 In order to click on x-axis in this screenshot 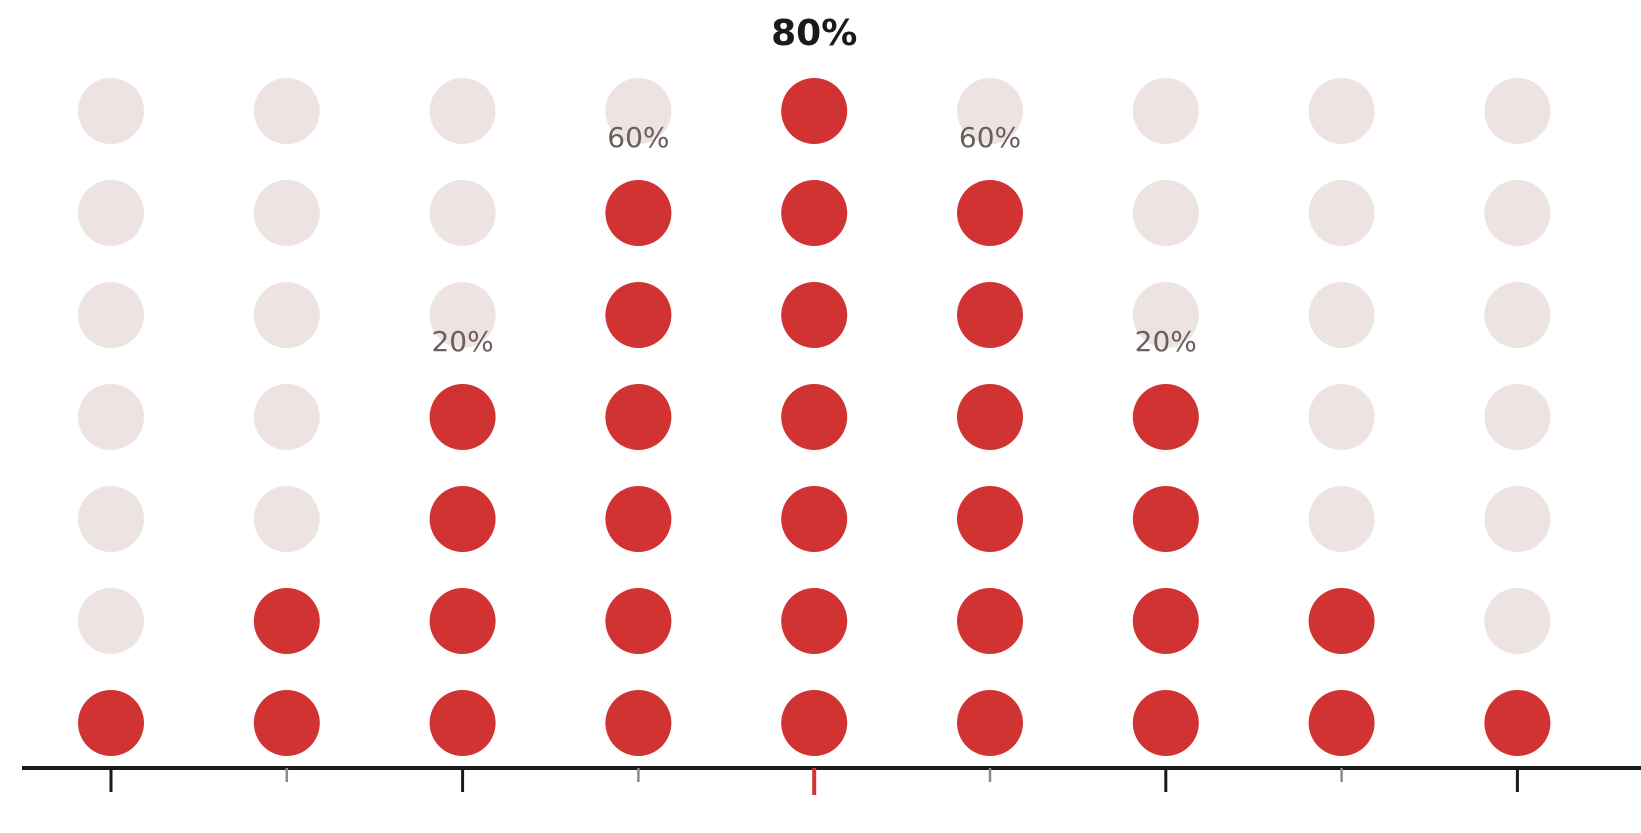, I will do `click(831, 780)`.